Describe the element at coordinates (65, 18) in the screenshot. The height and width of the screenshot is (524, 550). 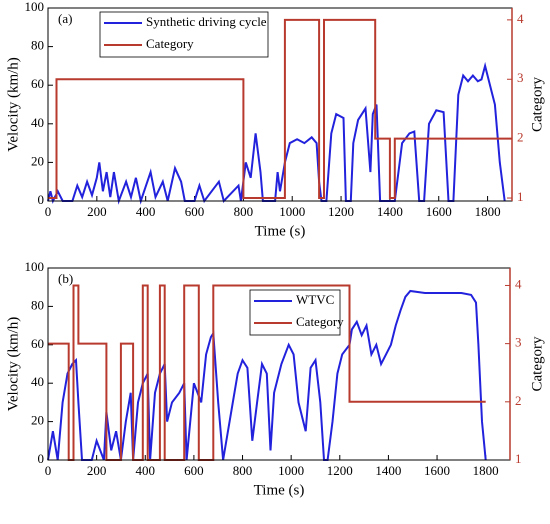
I see `annotation: (a)` at that location.